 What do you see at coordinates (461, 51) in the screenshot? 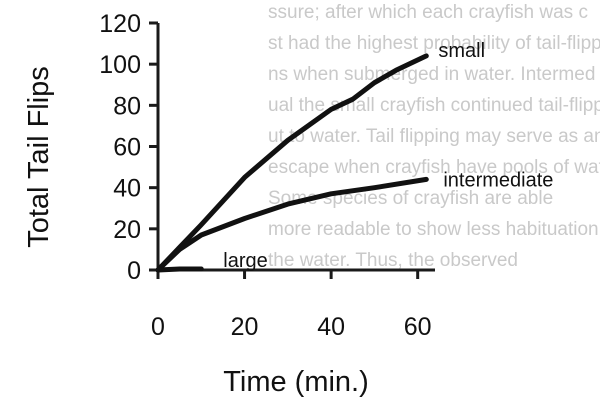
I see `series-label-small: small` at bounding box center [461, 51].